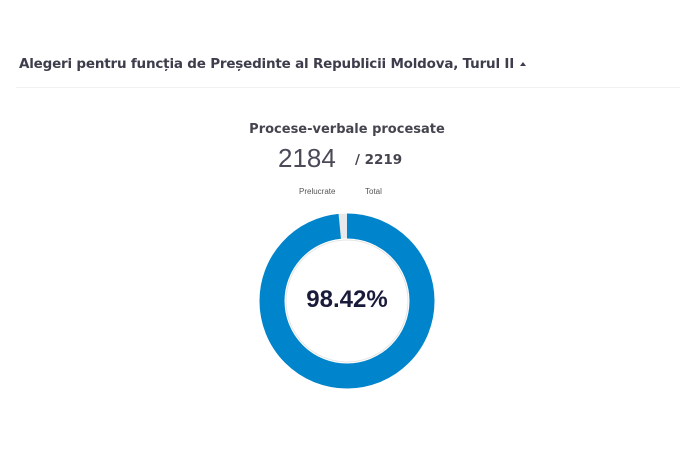 This screenshot has height=466, width=700. Describe the element at coordinates (523, 64) in the screenshot. I see `caret-up-icon` at that location.